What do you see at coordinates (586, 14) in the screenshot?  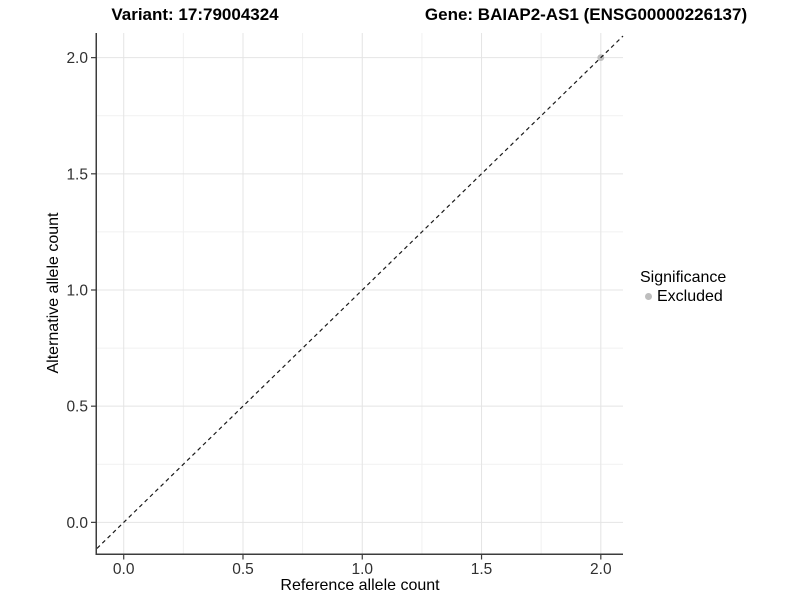 I see `gene-title: Gene: BAIAP2-AS1 (ENSG00000226137)` at bounding box center [586, 14].